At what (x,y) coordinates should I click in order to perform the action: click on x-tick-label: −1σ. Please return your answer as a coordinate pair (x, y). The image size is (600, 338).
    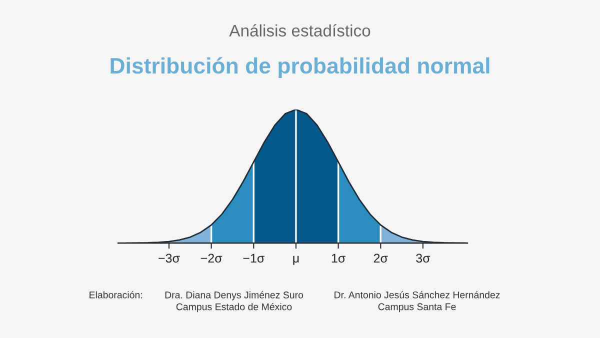
    Looking at the image, I should click on (253, 258).